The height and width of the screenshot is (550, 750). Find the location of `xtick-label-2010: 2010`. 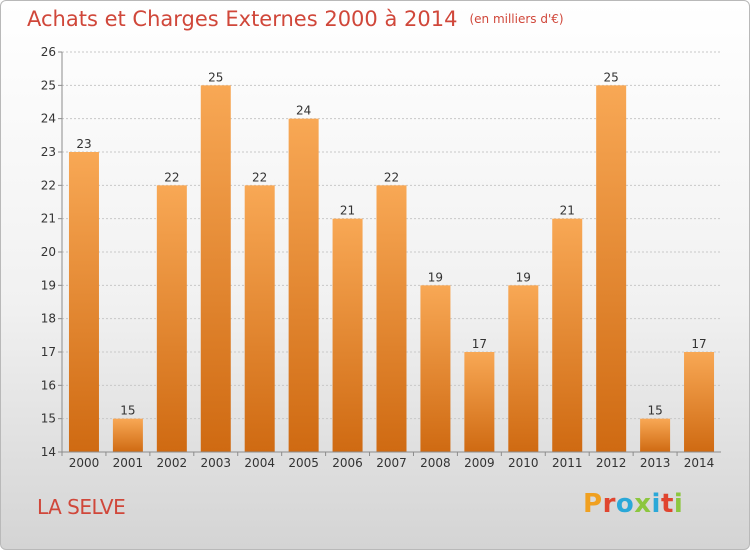

xtick-label-2010: 2010 is located at coordinates (523, 463).